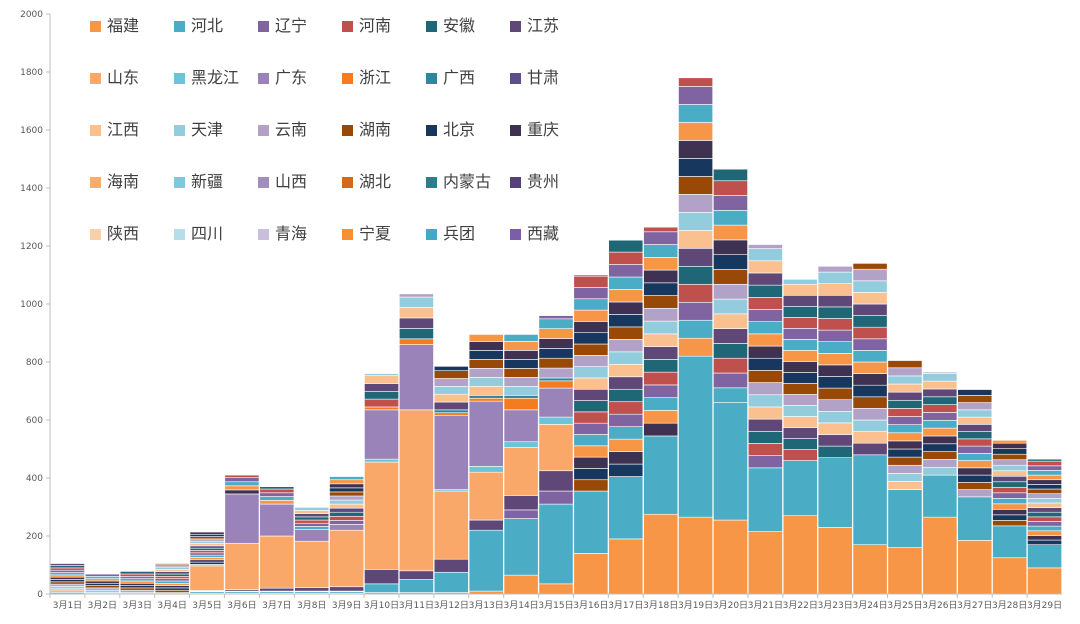 The height and width of the screenshot is (624, 1080). What do you see at coordinates (486, 605) in the screenshot?
I see `x-tick-label: 3月13日` at bounding box center [486, 605].